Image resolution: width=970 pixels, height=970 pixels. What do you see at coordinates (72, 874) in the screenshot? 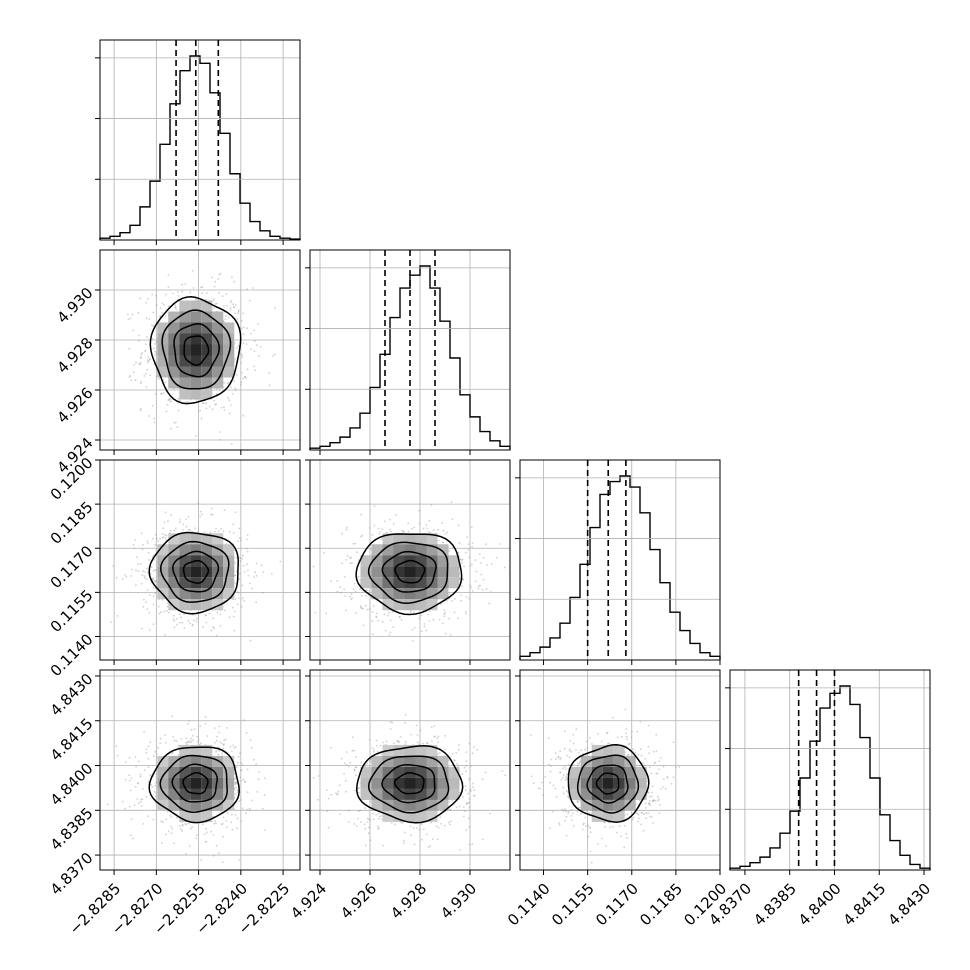
I see `y-tick-label: 4.8370` at bounding box center [72, 874].